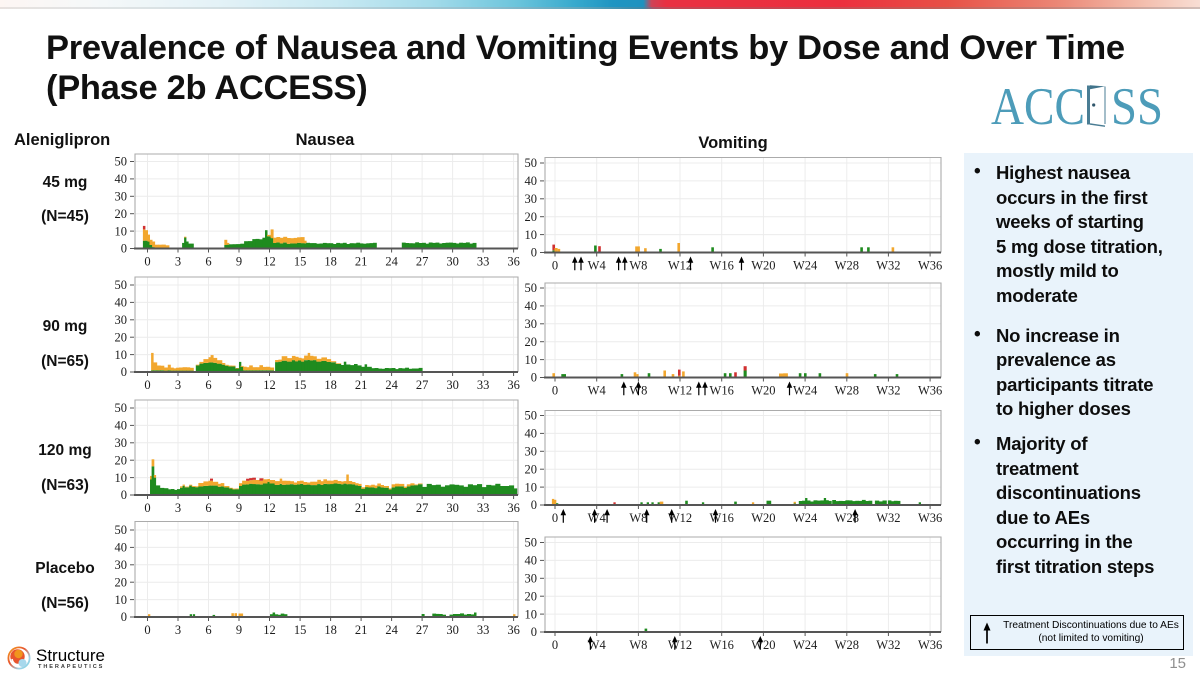 This screenshot has width=1200, height=675. What do you see at coordinates (483, 385) in the screenshot?
I see `svg-text: 33` at bounding box center [483, 385].